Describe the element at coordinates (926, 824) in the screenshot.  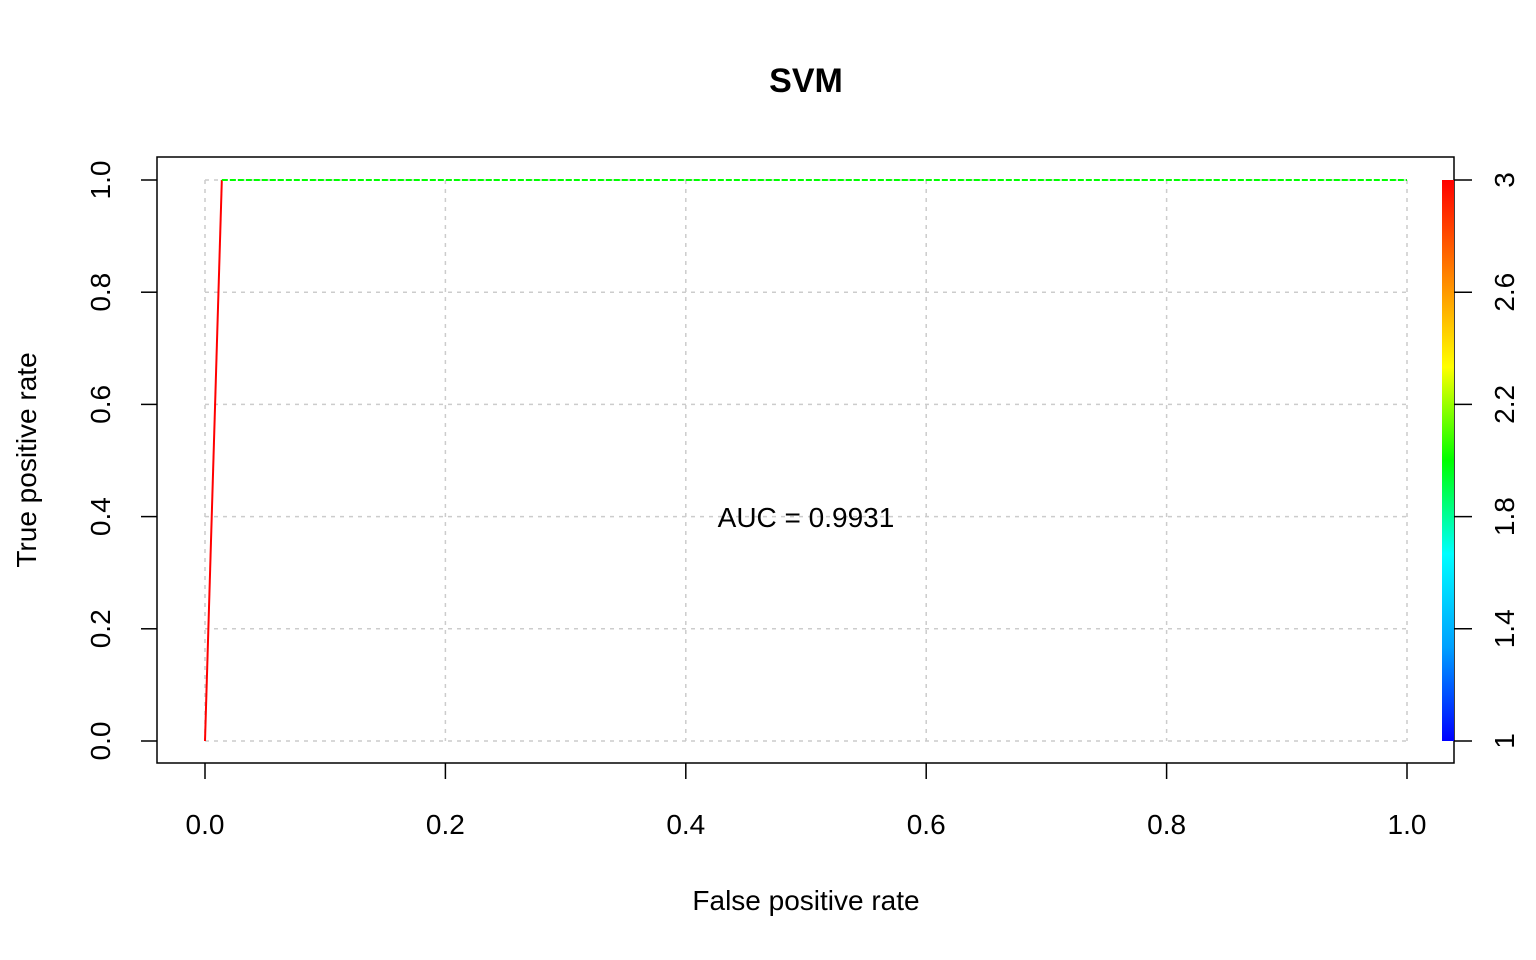
I see `x-tick-label: 0.6` at that location.